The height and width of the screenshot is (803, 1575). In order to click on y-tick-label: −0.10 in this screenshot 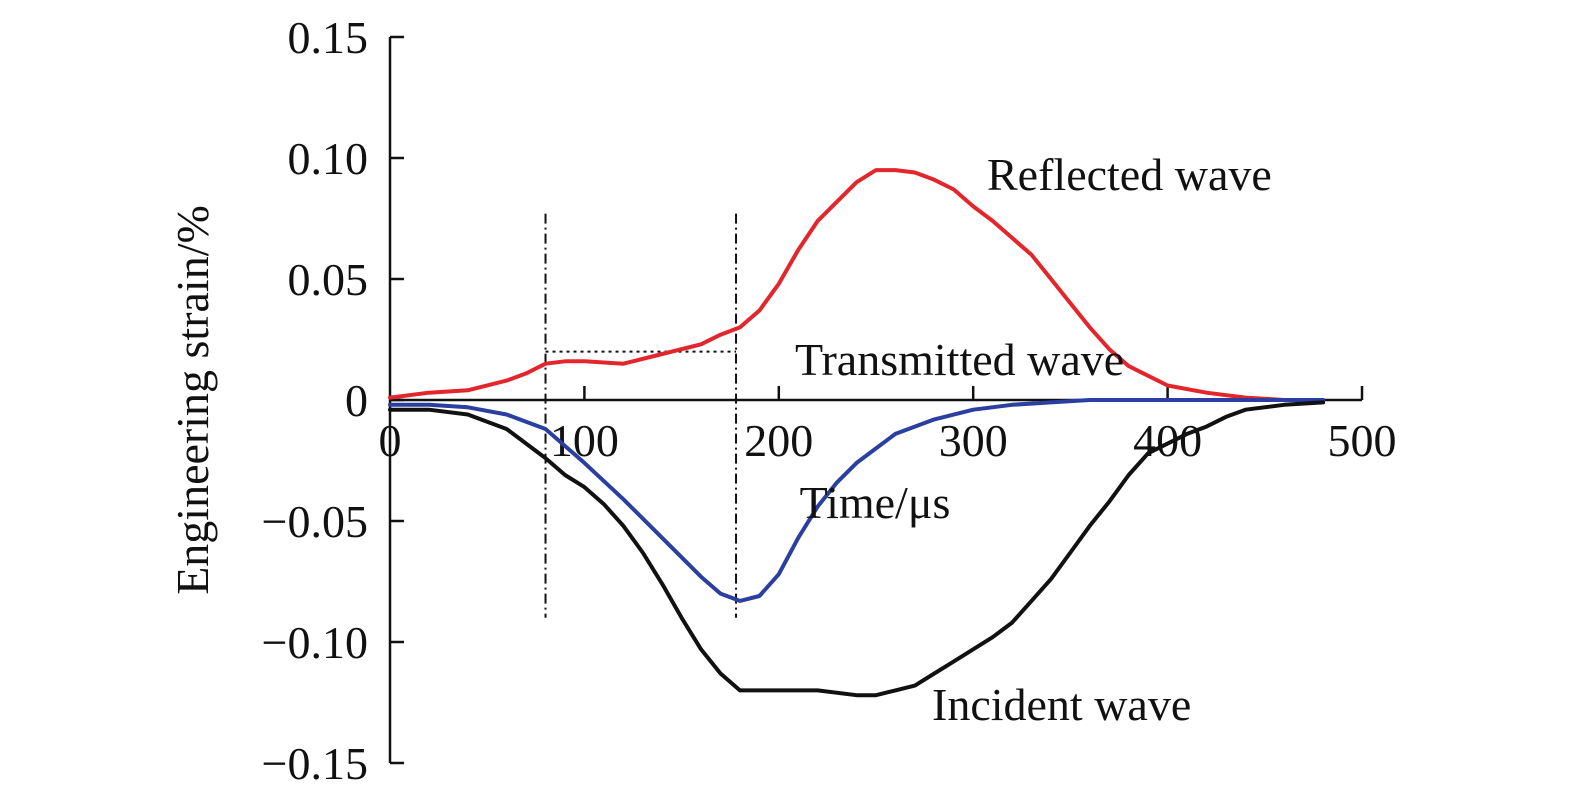, I will do `click(315, 642)`.